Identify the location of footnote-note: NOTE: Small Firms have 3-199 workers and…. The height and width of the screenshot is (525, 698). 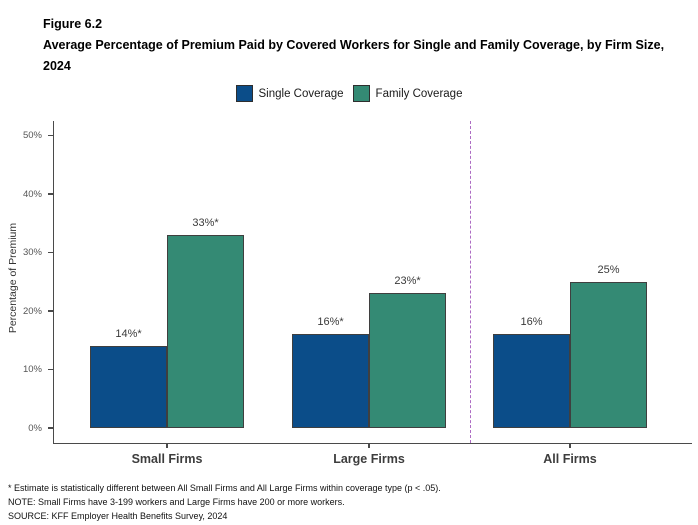
(176, 502).